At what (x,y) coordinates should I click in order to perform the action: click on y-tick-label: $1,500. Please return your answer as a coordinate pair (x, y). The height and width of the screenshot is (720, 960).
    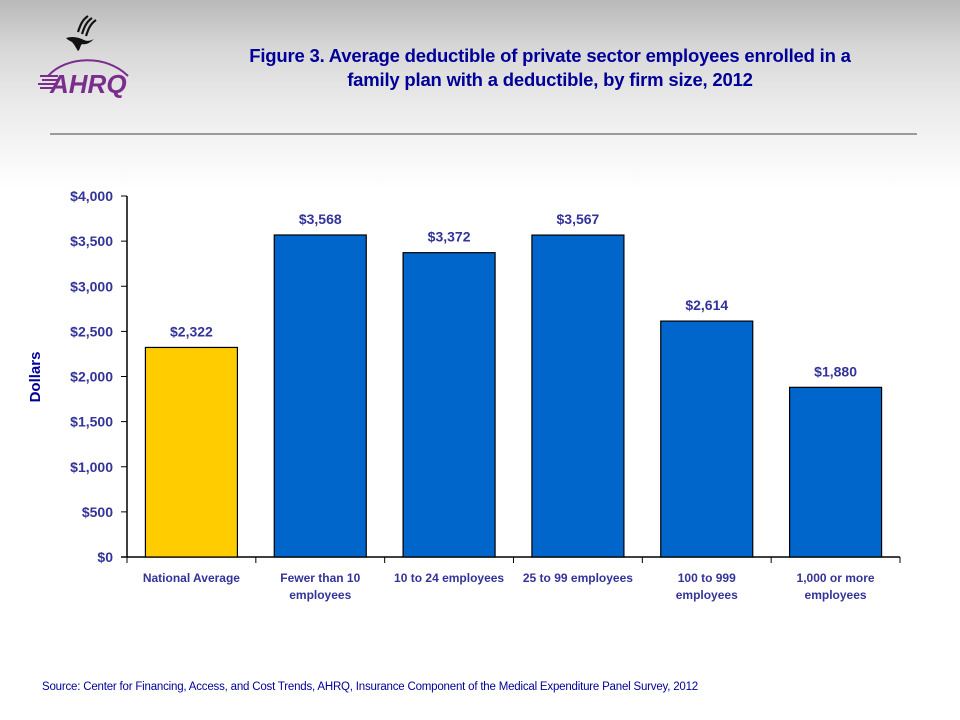
    Looking at the image, I should click on (91, 422).